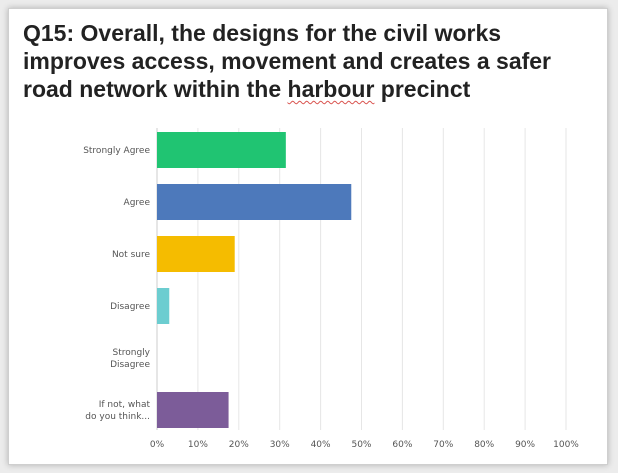  I want to click on category-label: Strongly, so click(132, 353).